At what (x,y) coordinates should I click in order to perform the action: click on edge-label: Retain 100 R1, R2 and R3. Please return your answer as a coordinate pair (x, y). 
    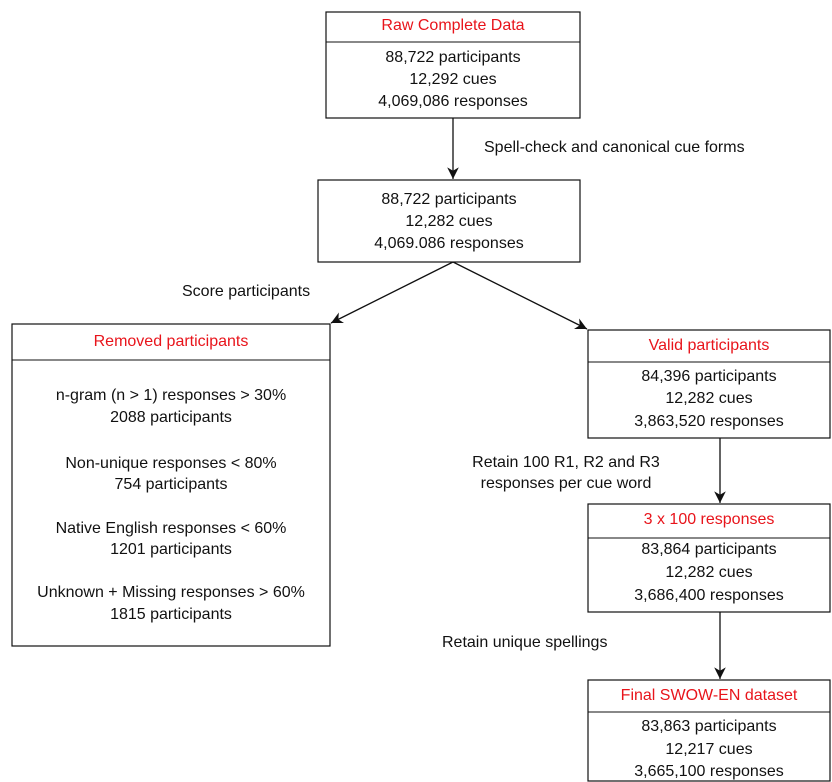
    Looking at the image, I should click on (566, 462).